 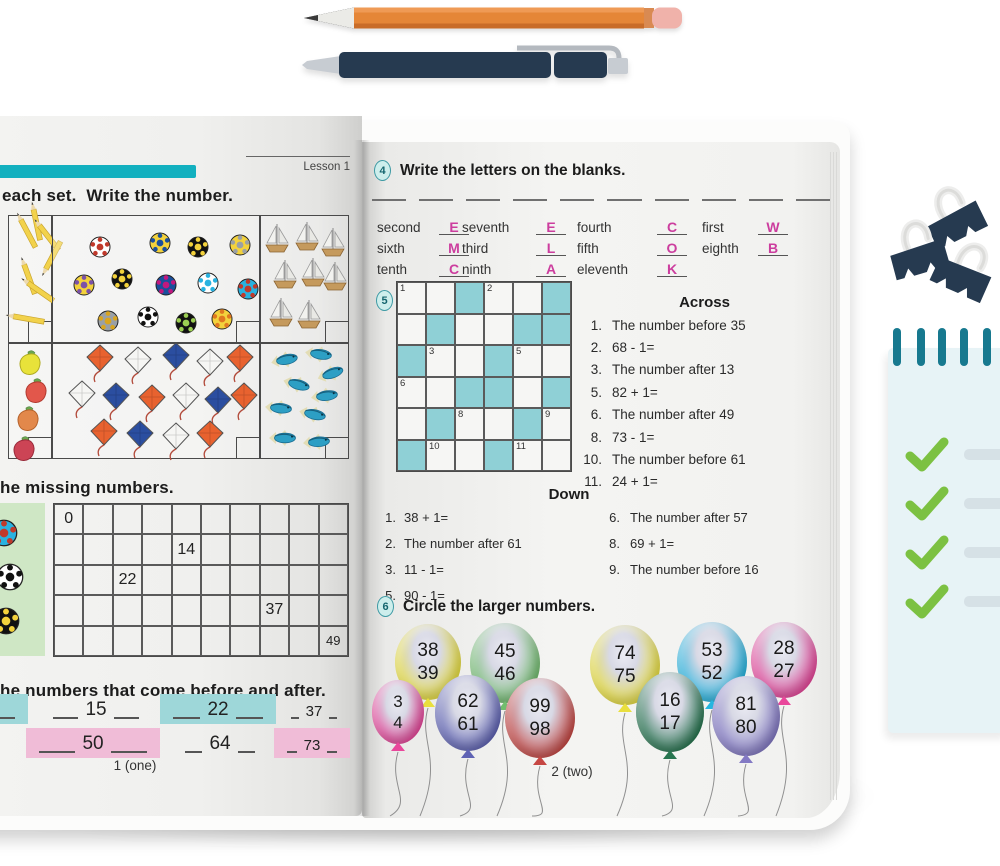 I want to click on ordinal-answer: A, so click(x=551, y=269).